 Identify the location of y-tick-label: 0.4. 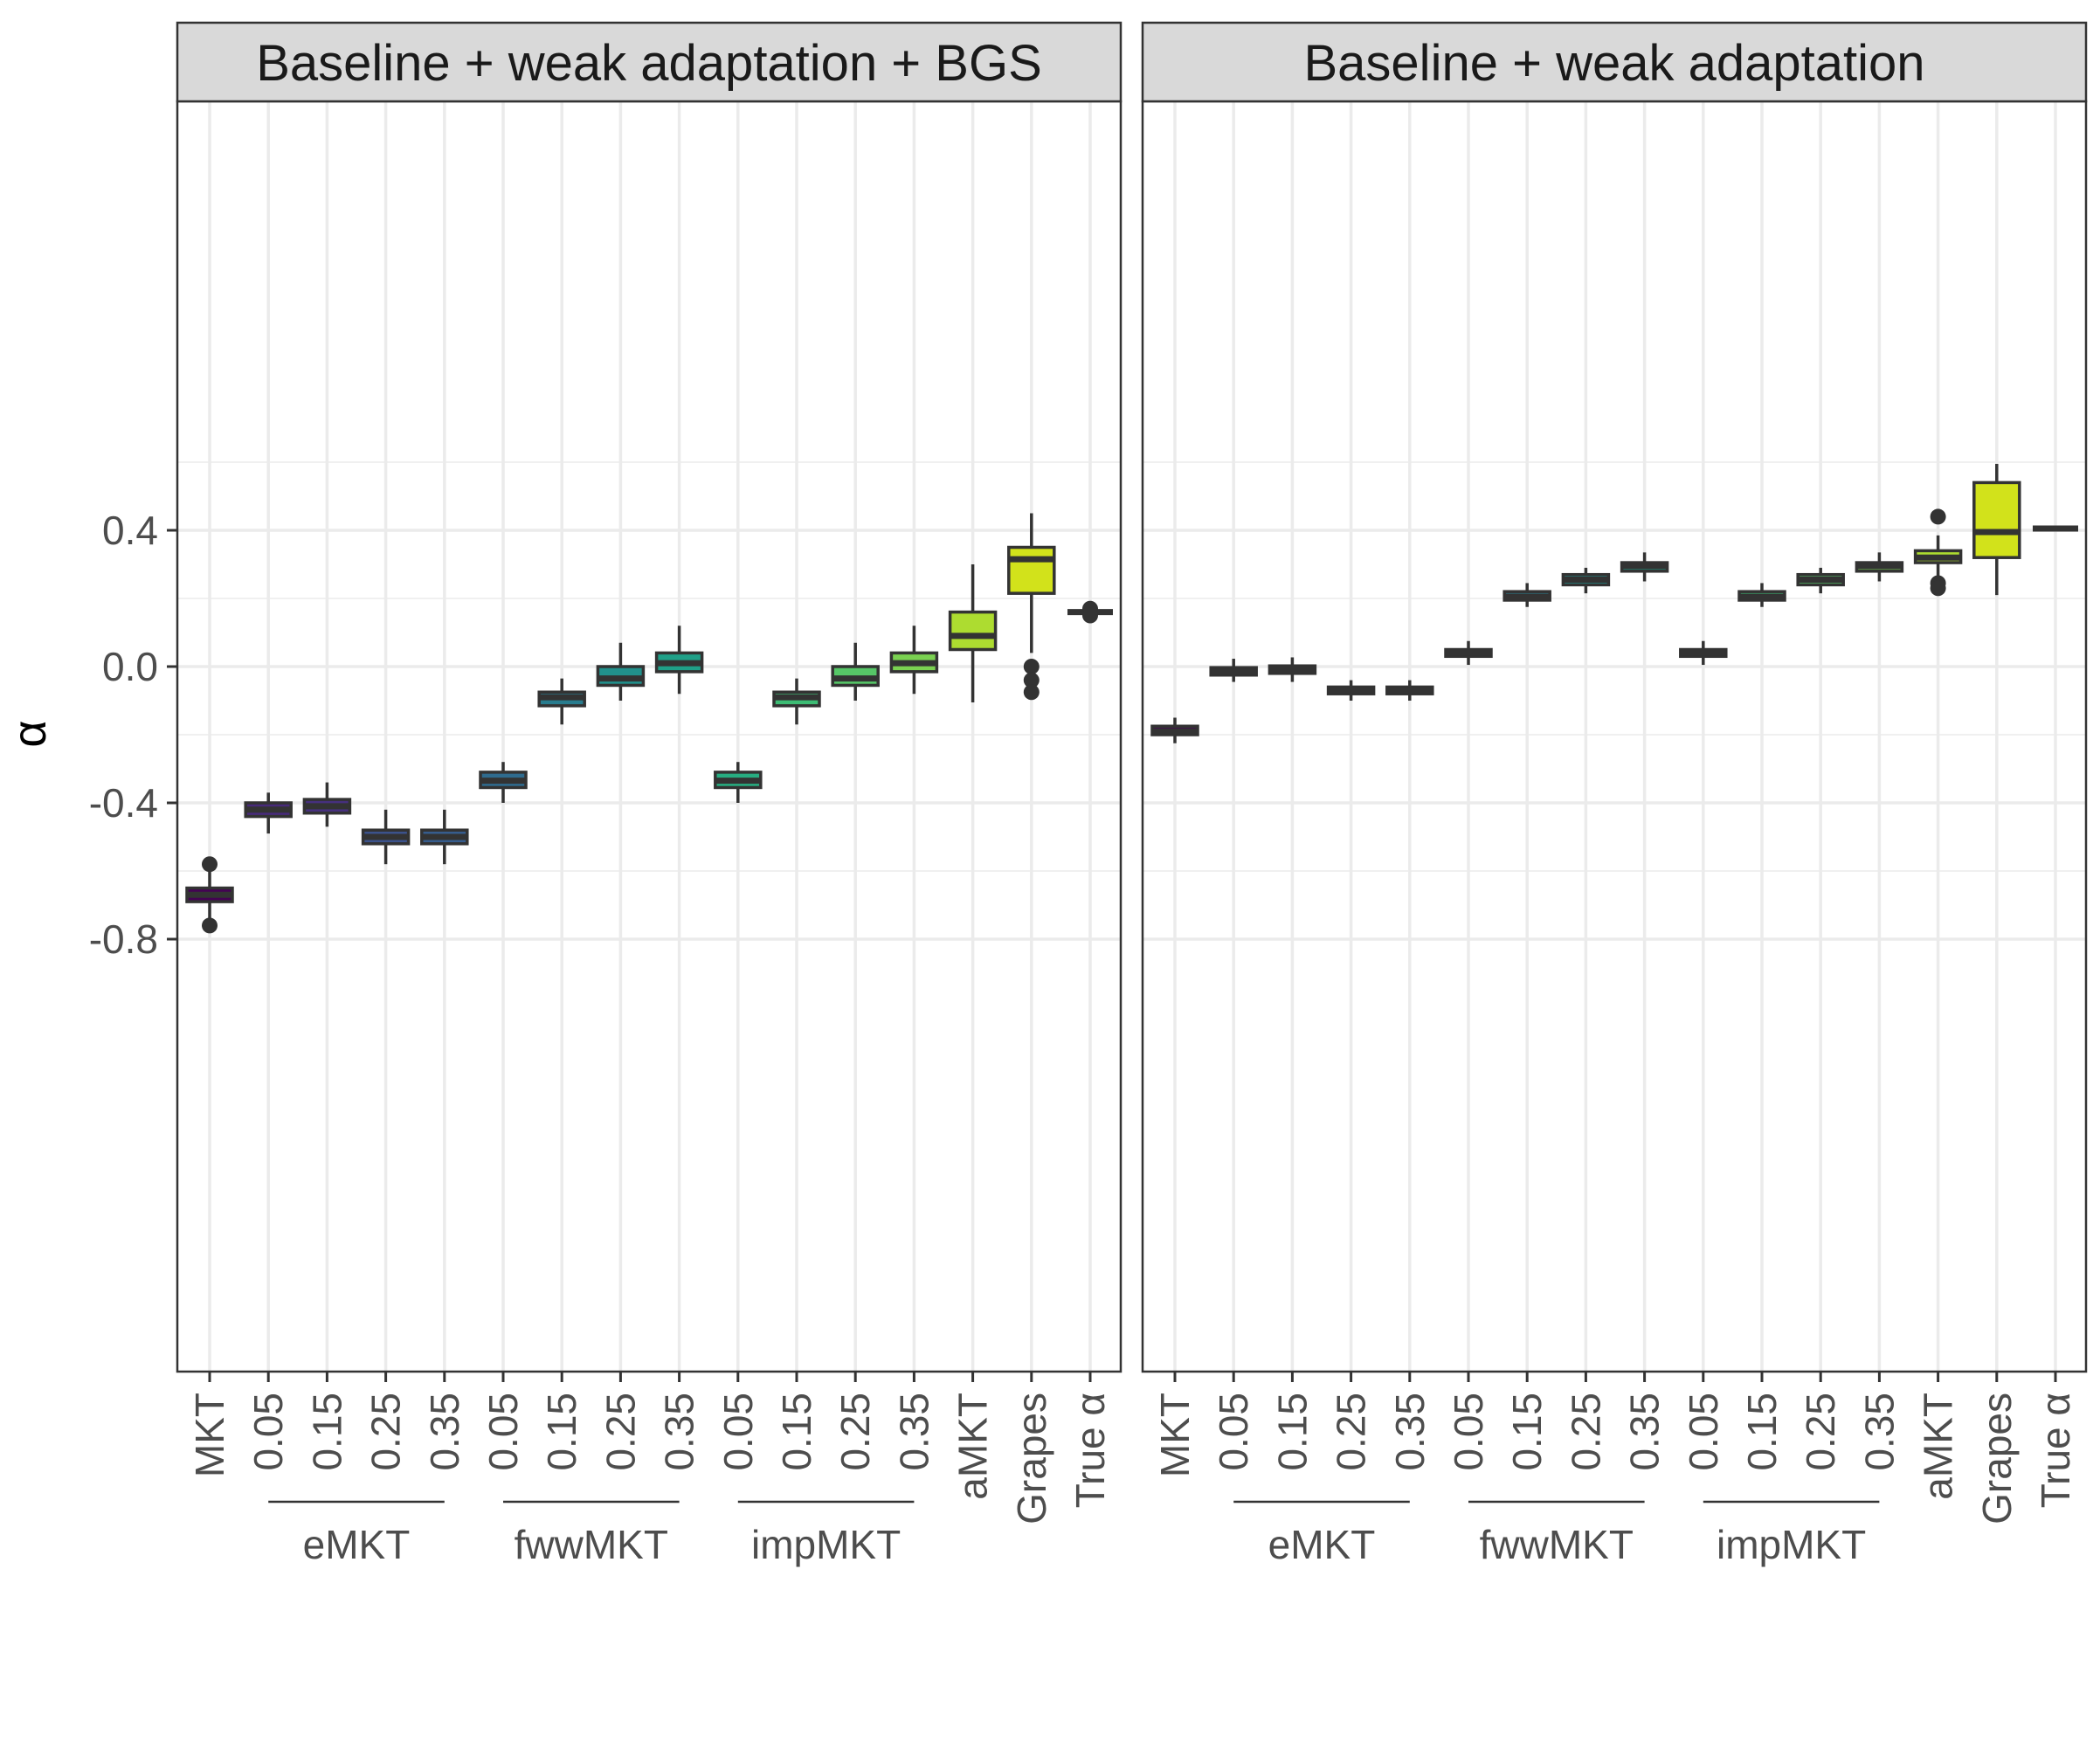
(130, 530).